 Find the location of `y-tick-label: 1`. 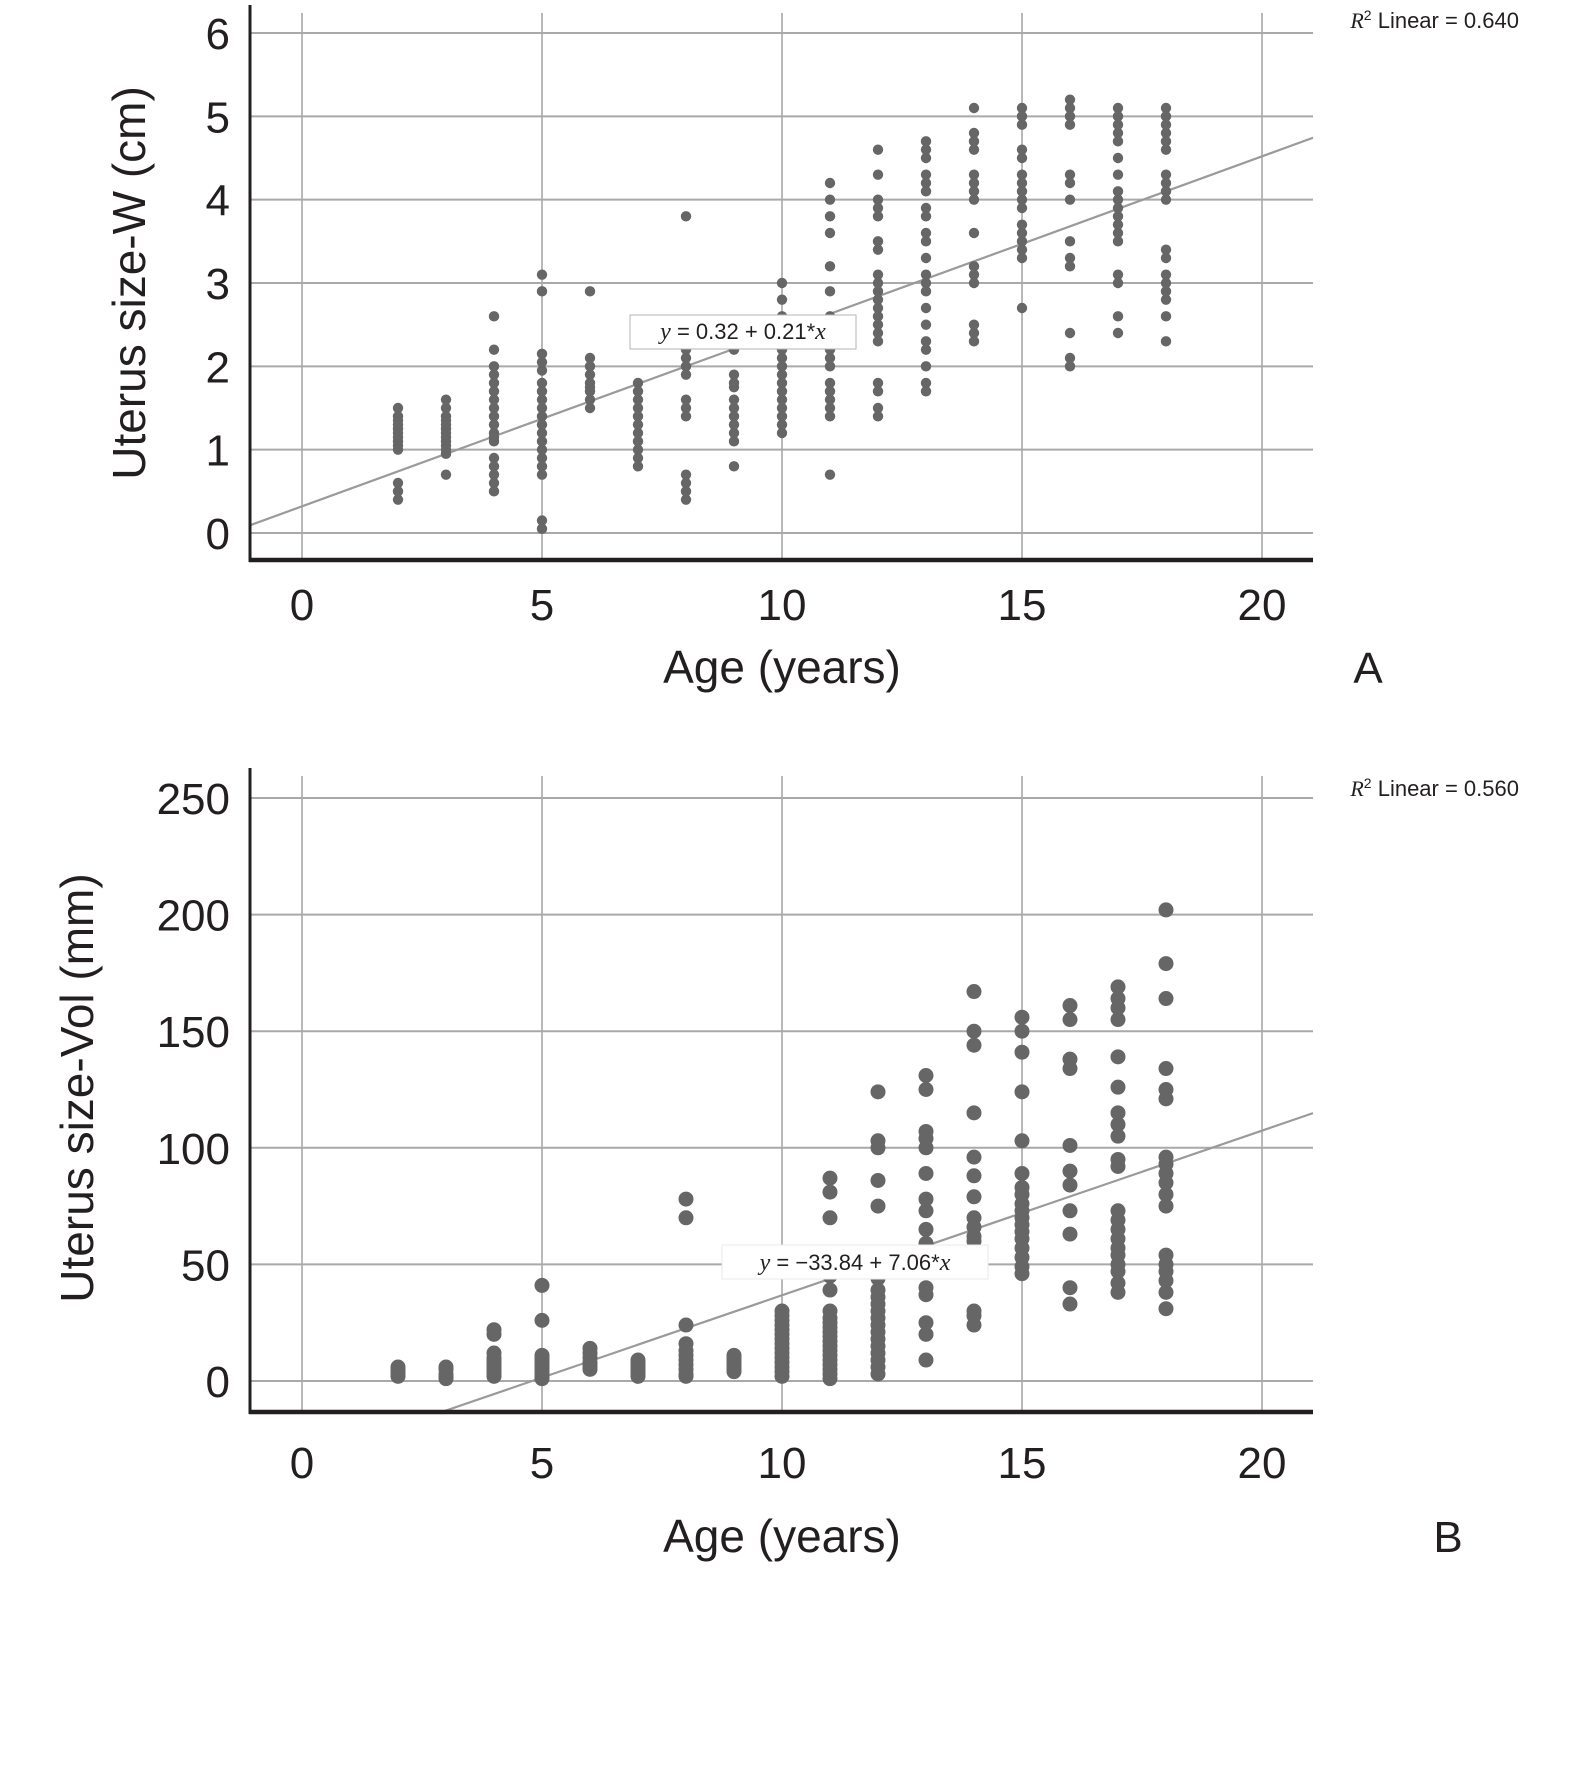

y-tick-label: 1 is located at coordinates (218, 451).